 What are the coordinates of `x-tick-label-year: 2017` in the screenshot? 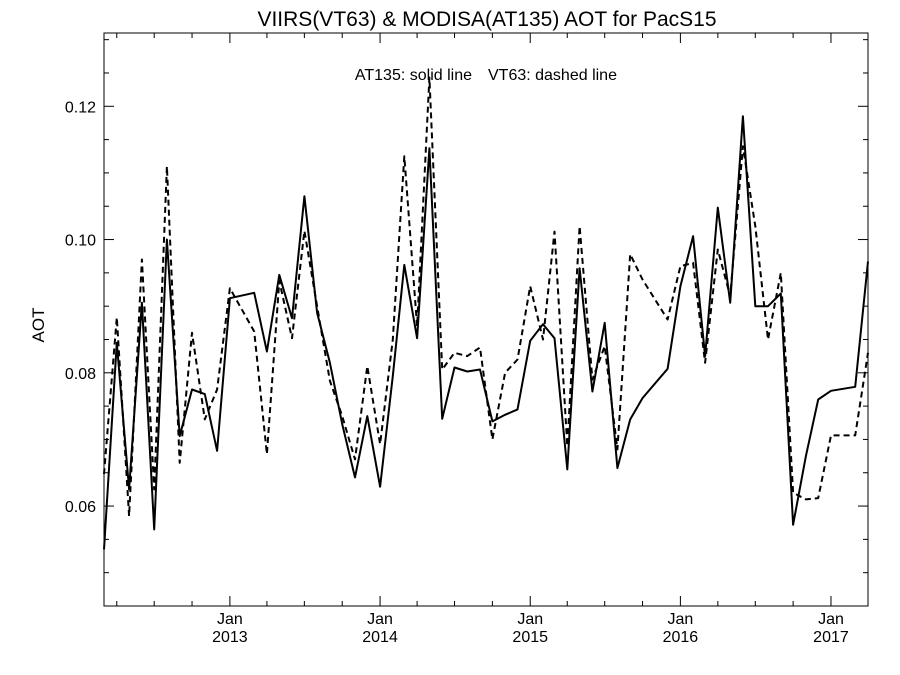 It's located at (831, 637).